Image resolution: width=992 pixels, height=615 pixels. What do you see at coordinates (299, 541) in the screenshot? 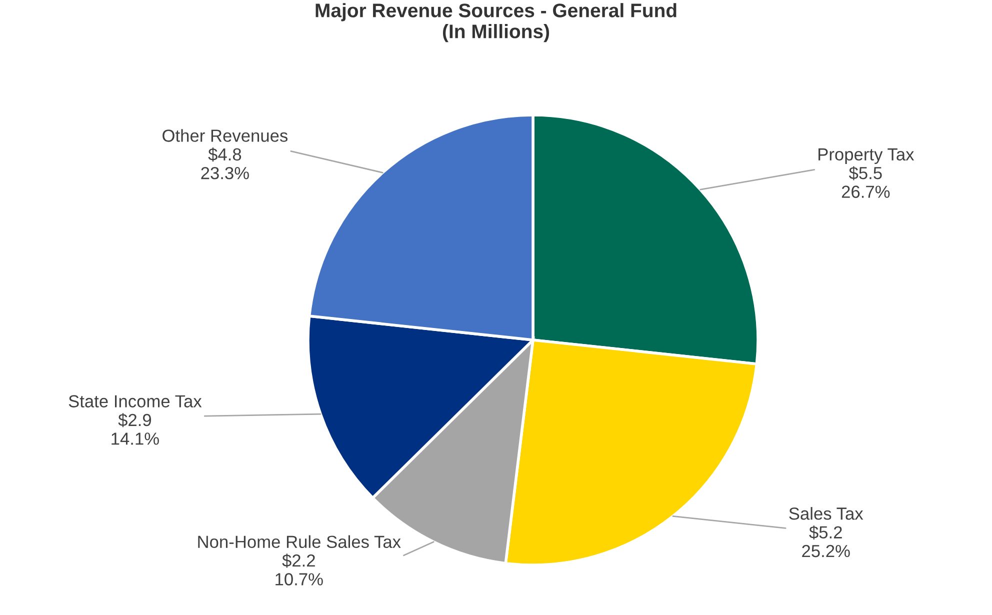
I see `slice-label: Non-Home Rule Sales Tax` at bounding box center [299, 541].